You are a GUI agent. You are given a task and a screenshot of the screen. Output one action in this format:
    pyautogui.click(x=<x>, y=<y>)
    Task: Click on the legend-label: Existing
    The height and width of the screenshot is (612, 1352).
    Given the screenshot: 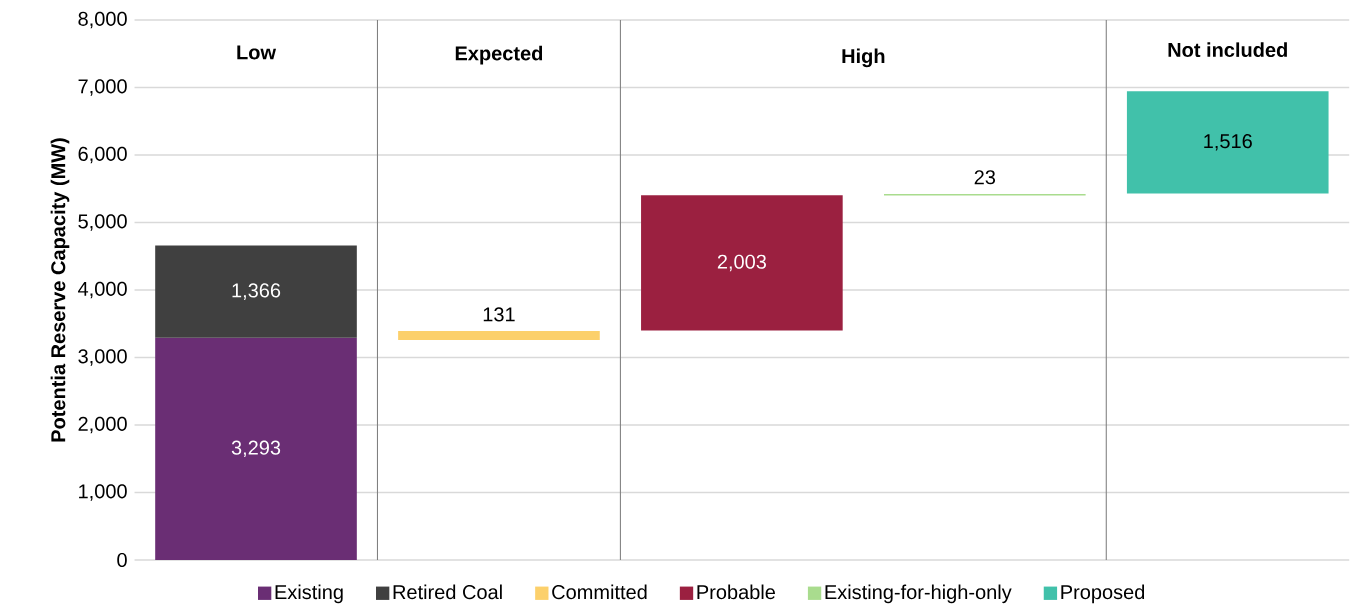 What is the action you would take?
    pyautogui.click(x=309, y=594)
    